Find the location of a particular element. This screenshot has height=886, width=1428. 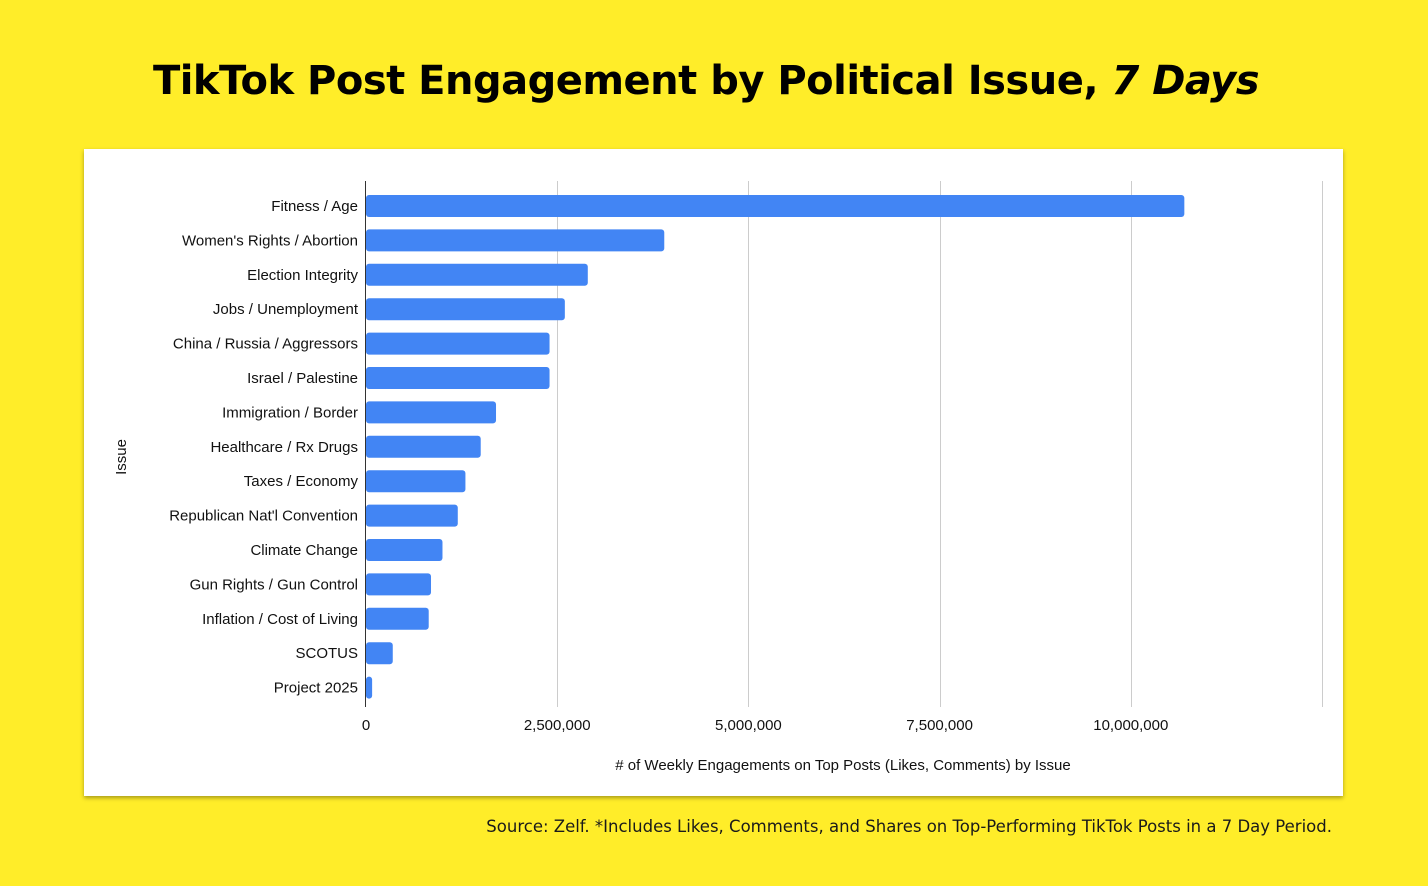

category-label-3: Jobs / Unemployment is located at coordinates (286, 309).